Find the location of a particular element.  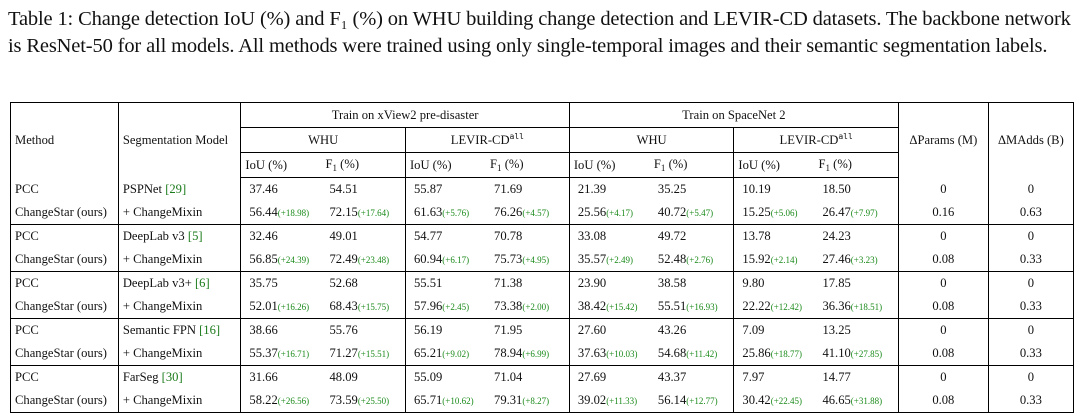

cell-value: 65.71(+10.62) is located at coordinates (445, 401).